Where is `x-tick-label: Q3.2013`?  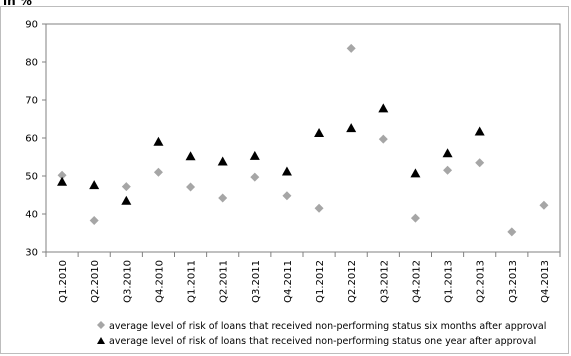 x-tick-label: Q3.2013 is located at coordinates (513, 281).